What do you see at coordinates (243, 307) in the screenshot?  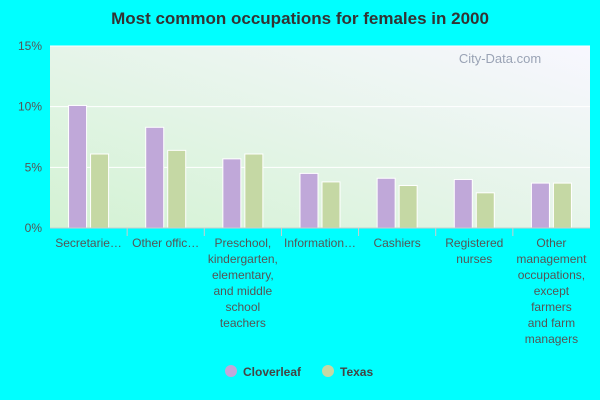 I see `x-tick-label-line: school` at bounding box center [243, 307].